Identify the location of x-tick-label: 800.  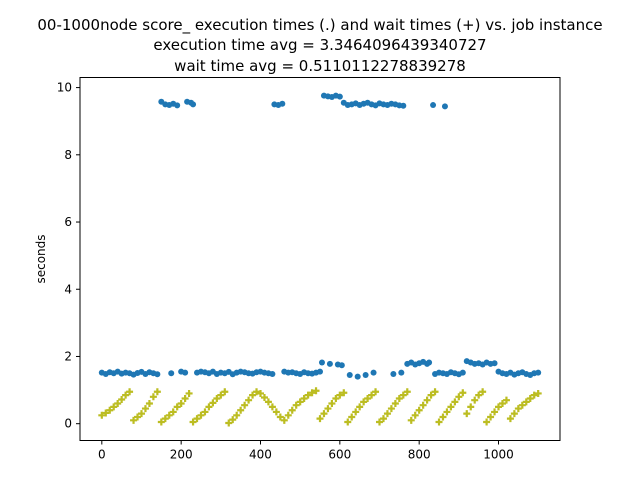
(419, 455).